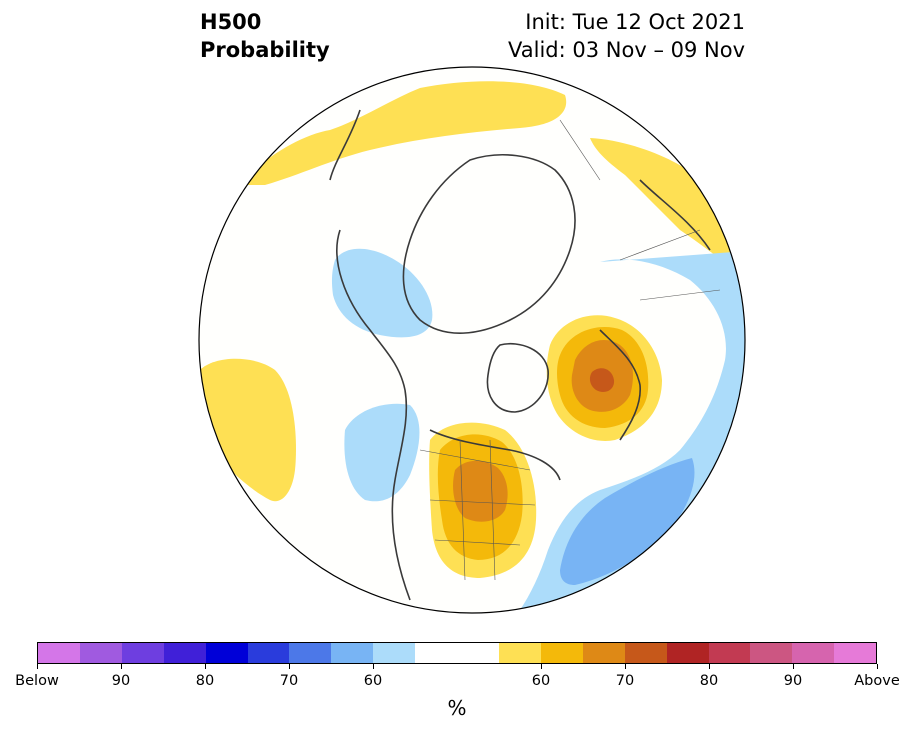 The width and height of the screenshot is (915, 732). I want to click on above-region-atlantic, so click(248, 430).